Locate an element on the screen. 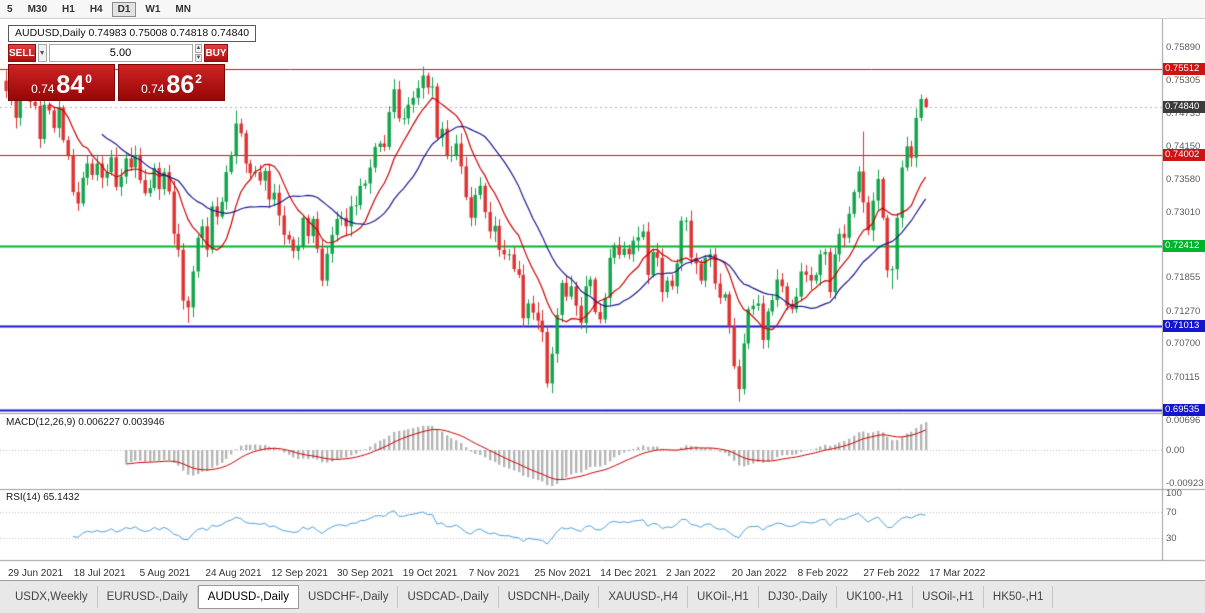  volume-spinner: ▲ ▼ is located at coordinates (198, 53).